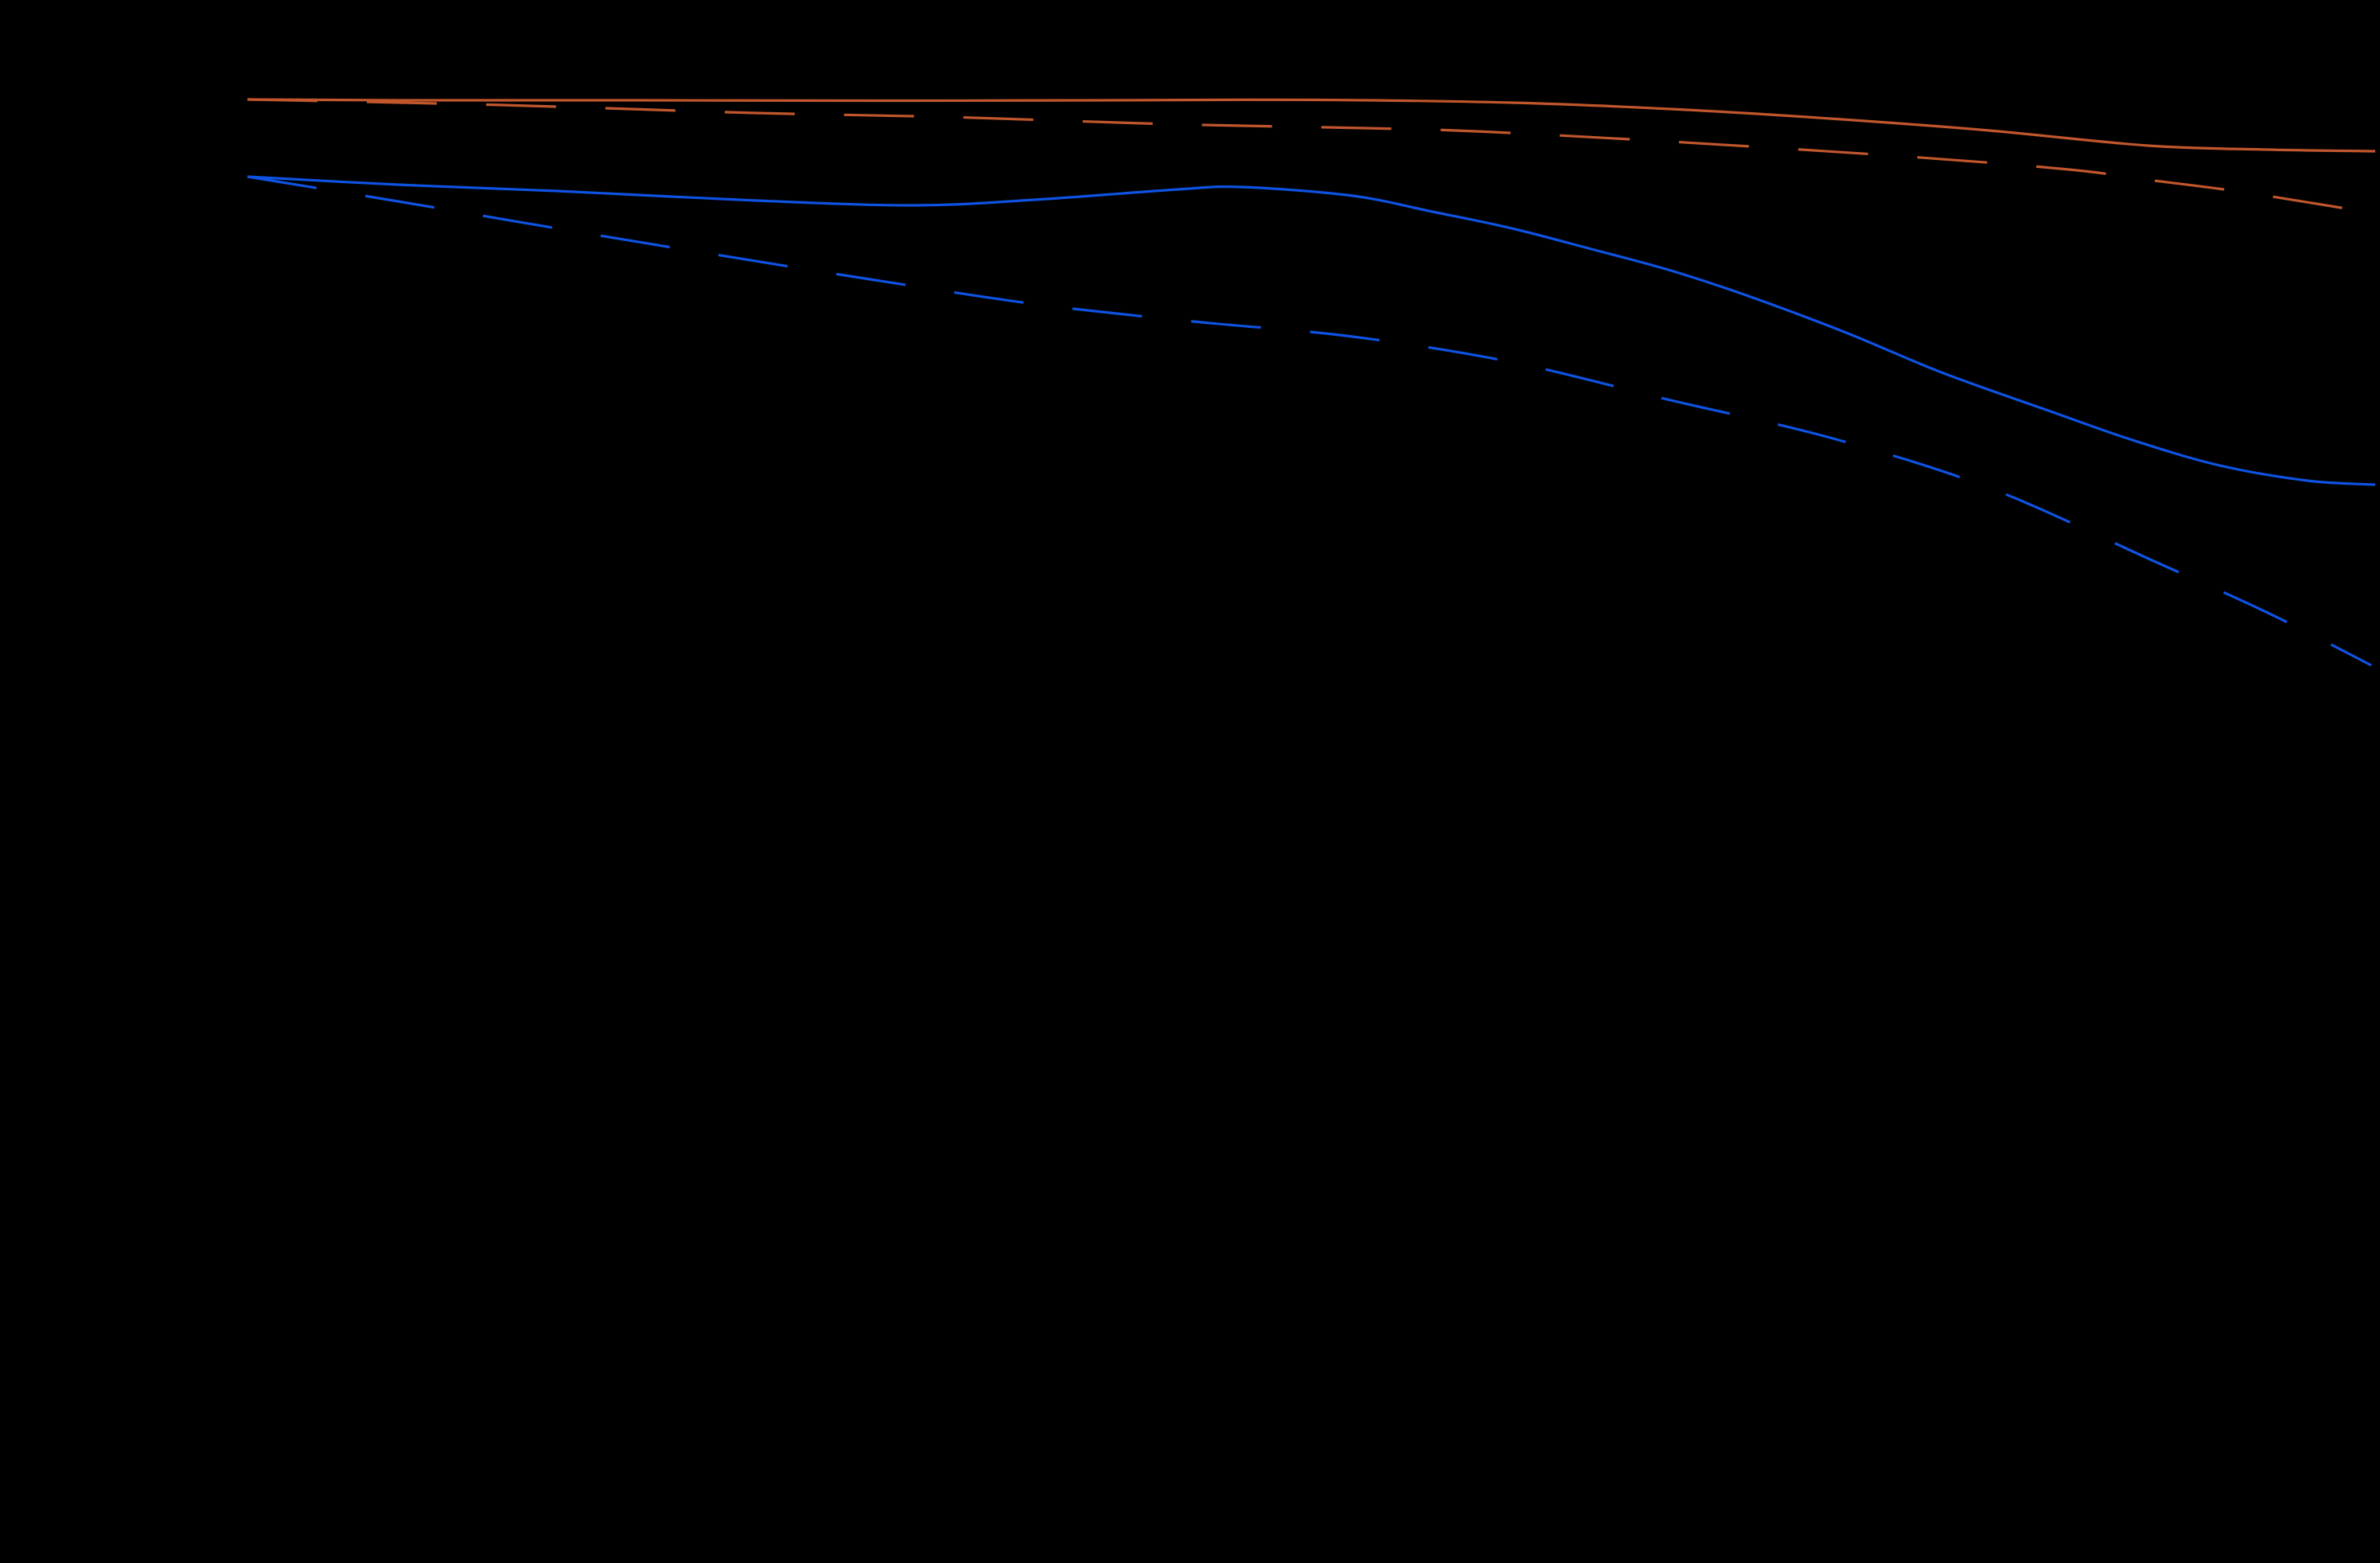  Describe the element at coordinates (1311, 126) in the screenshot. I see `orange-solid-line` at that location.